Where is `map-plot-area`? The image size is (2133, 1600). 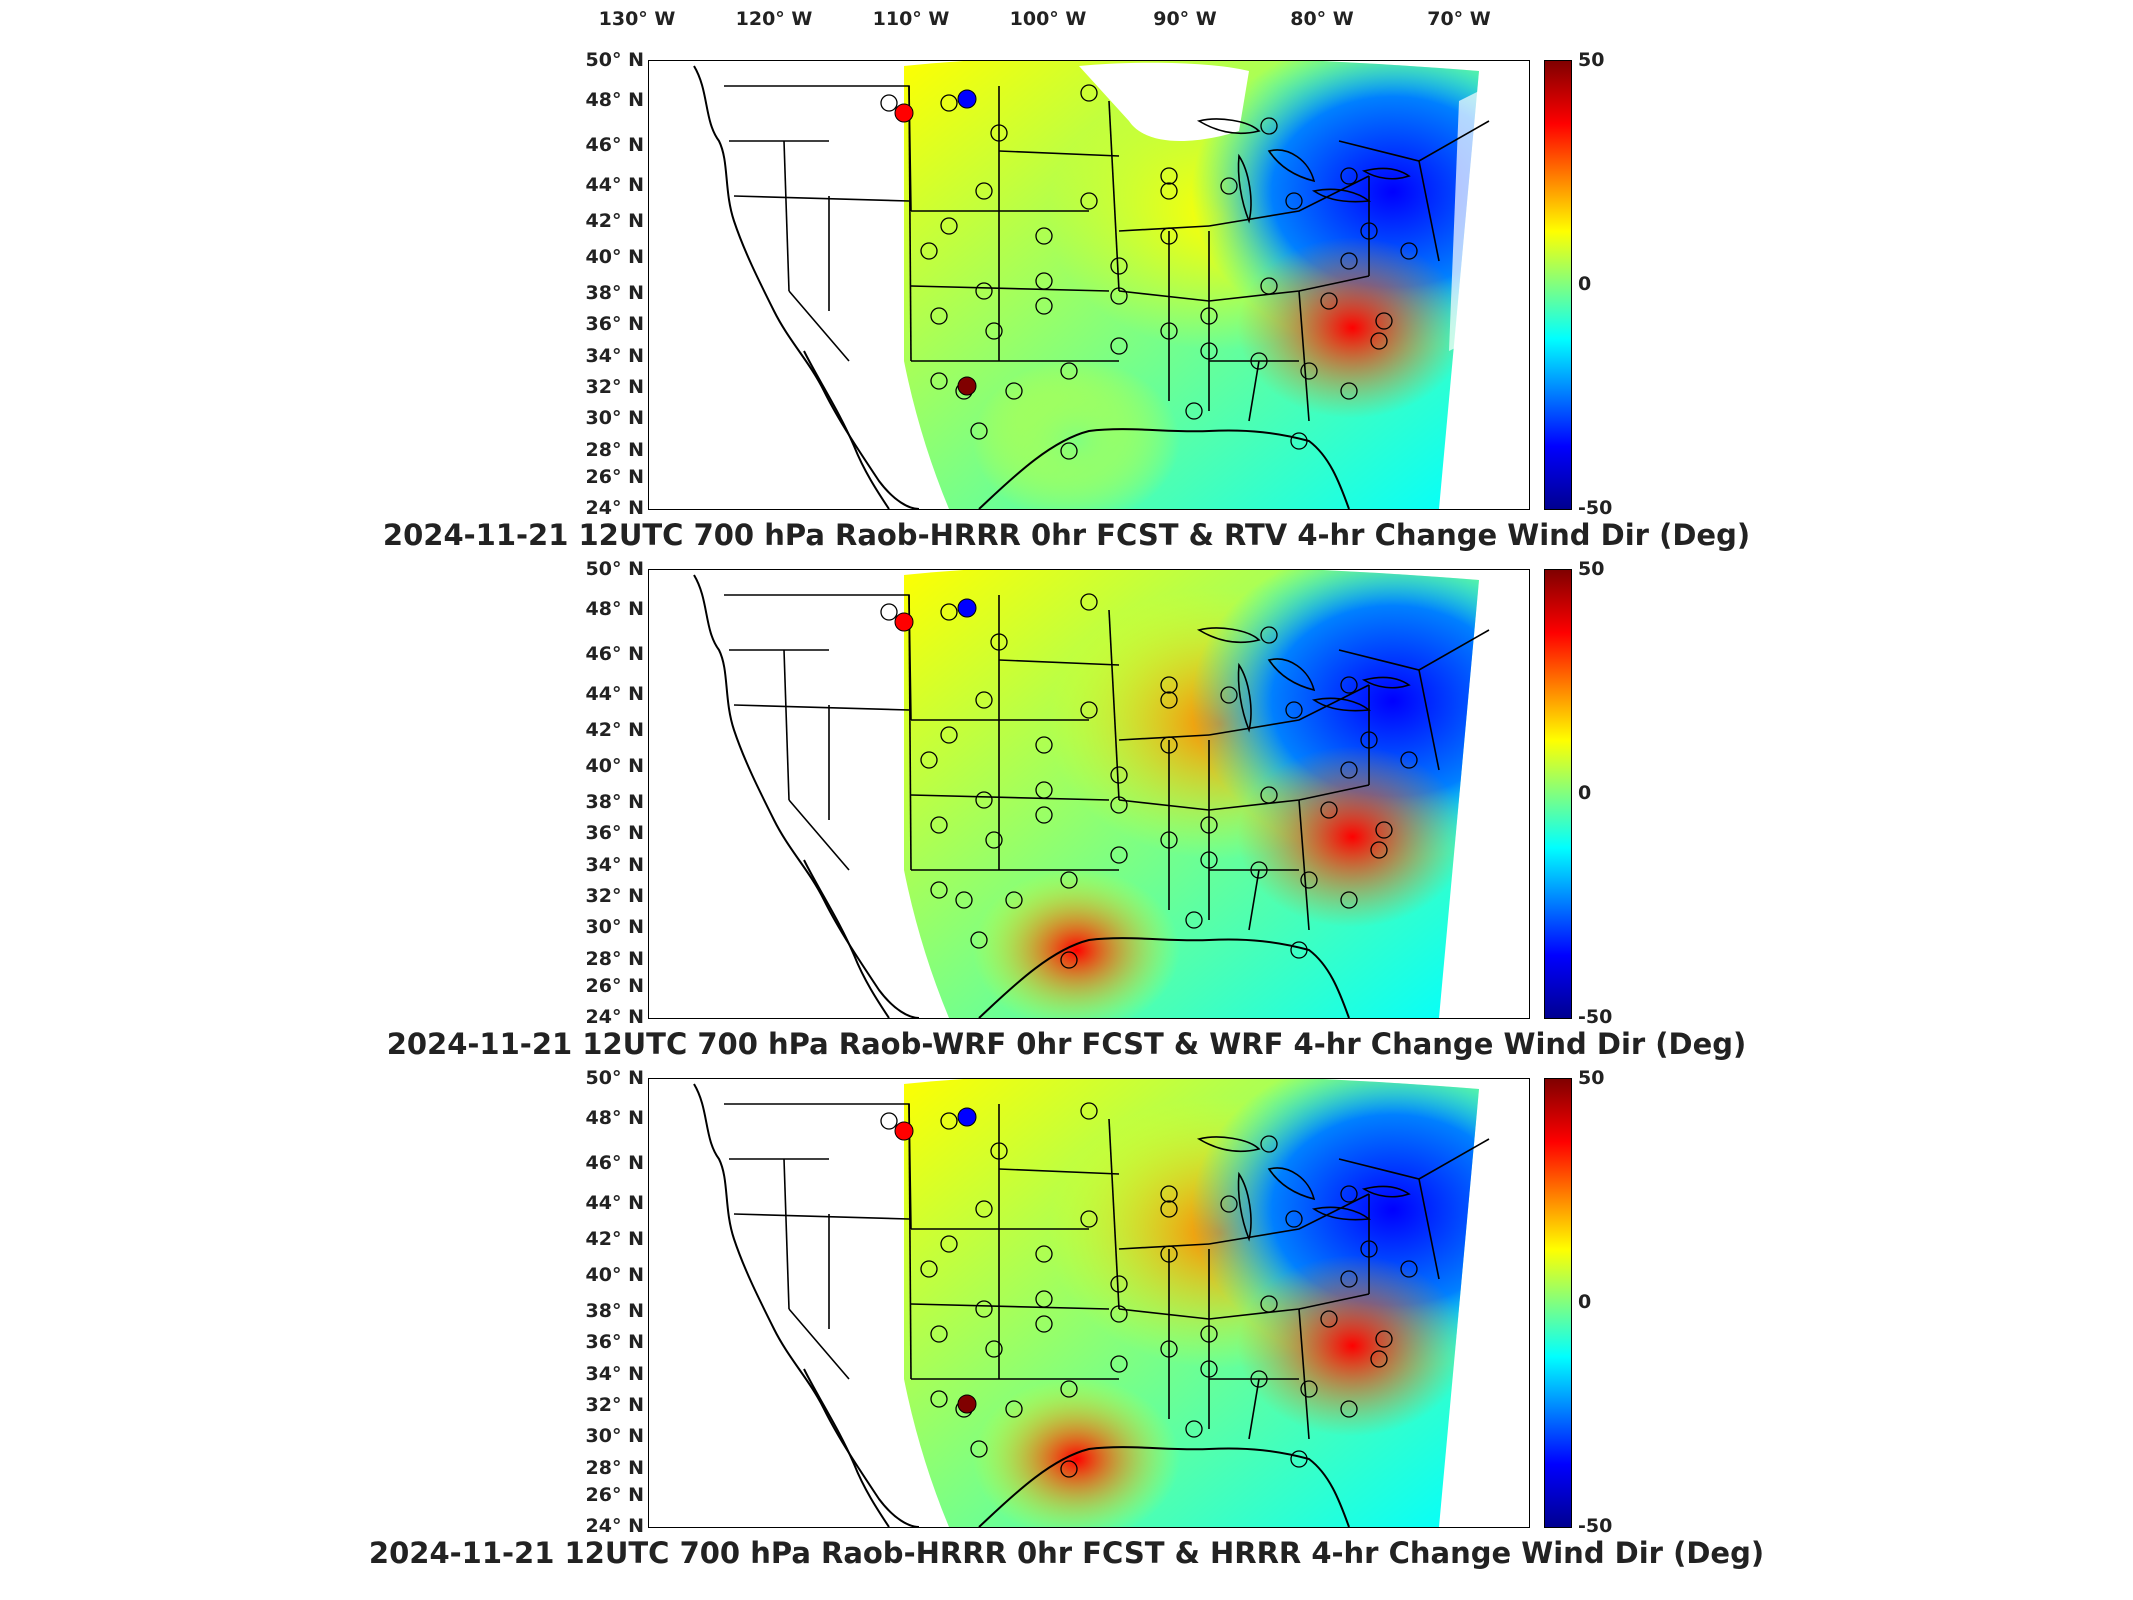 map-plot-area is located at coordinates (1089, 285).